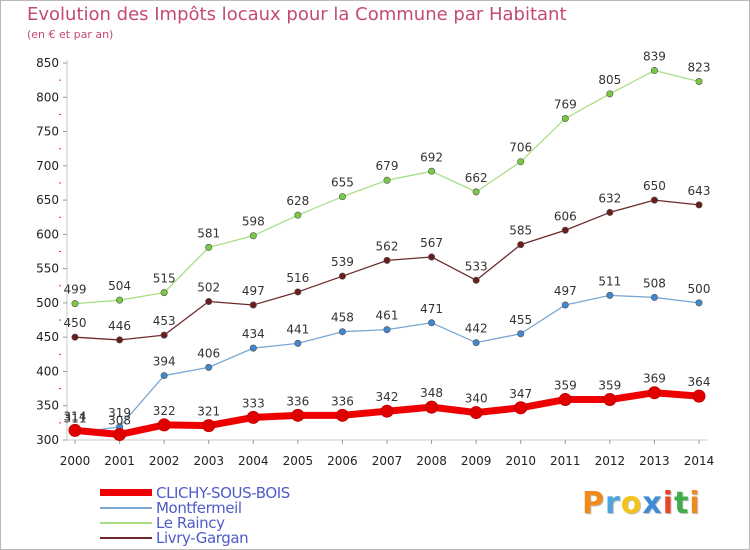 This screenshot has height=550, width=750. I want to click on x-tick-label: 2004, so click(253, 461).